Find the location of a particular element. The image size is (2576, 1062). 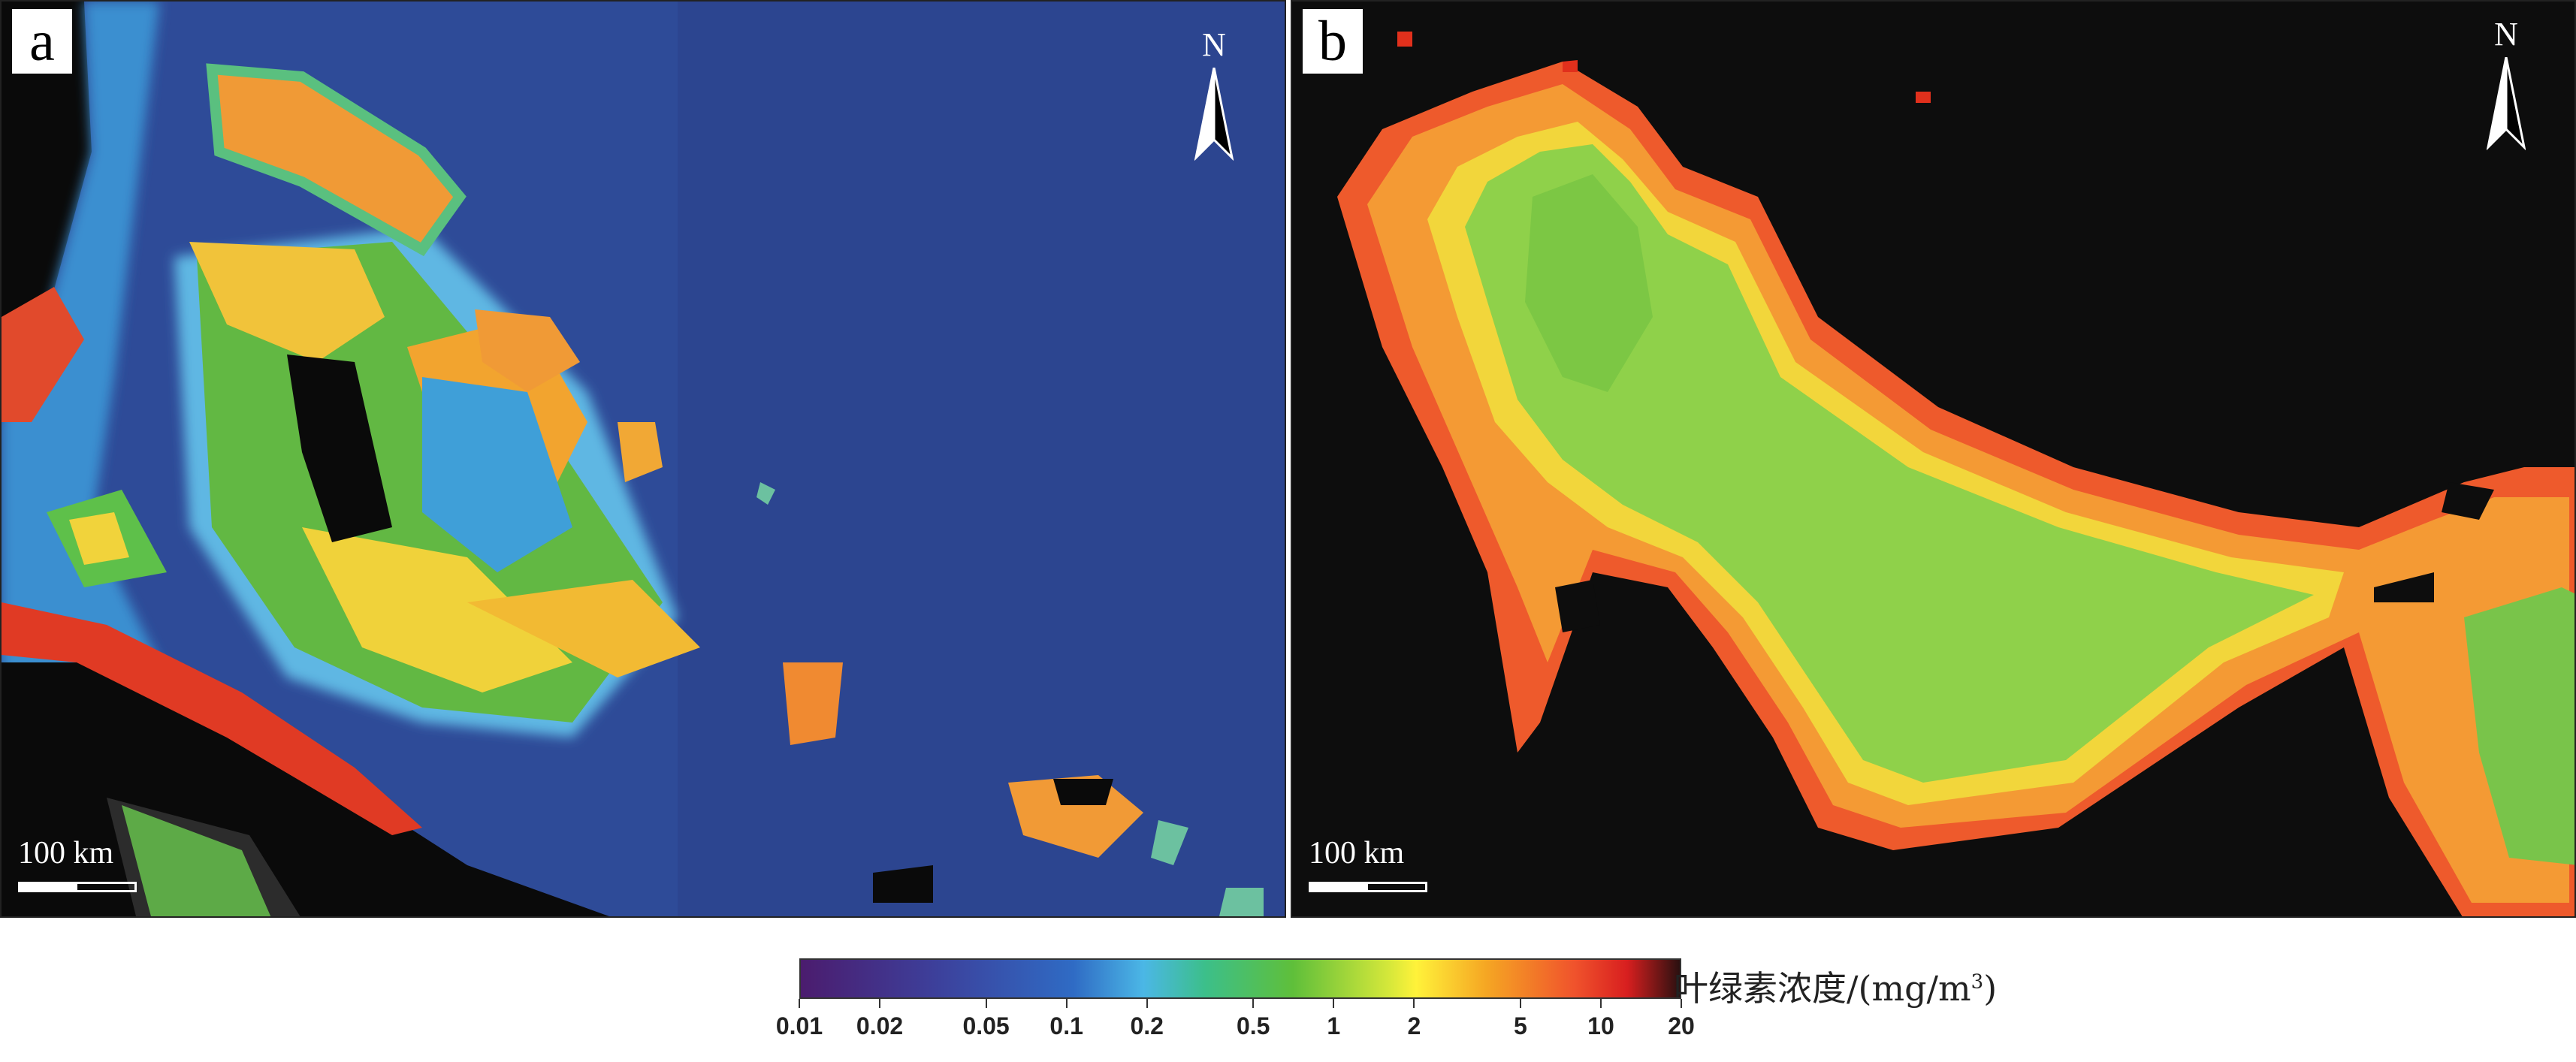

scale-bar-b: 100 km is located at coordinates (1372, 863).